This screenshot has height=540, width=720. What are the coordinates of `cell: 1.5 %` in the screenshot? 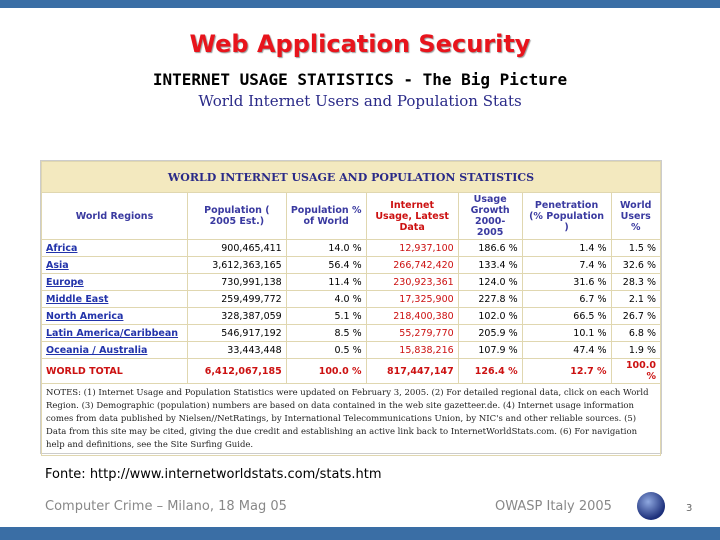 It's located at (635, 248).